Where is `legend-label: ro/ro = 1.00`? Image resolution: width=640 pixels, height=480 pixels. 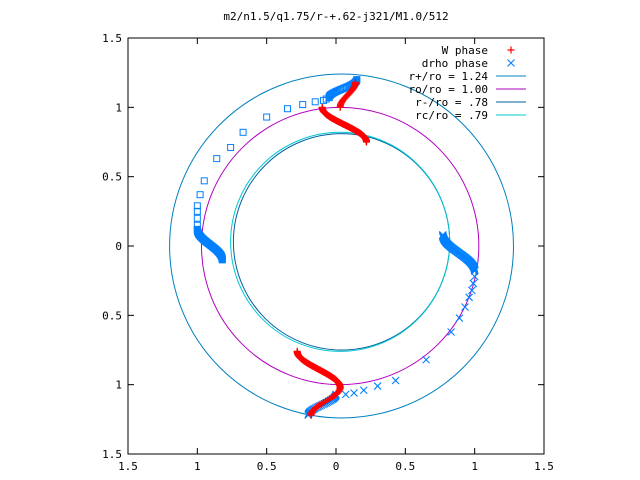 legend-label: ro/ro = 1.00 is located at coordinates (448, 89).